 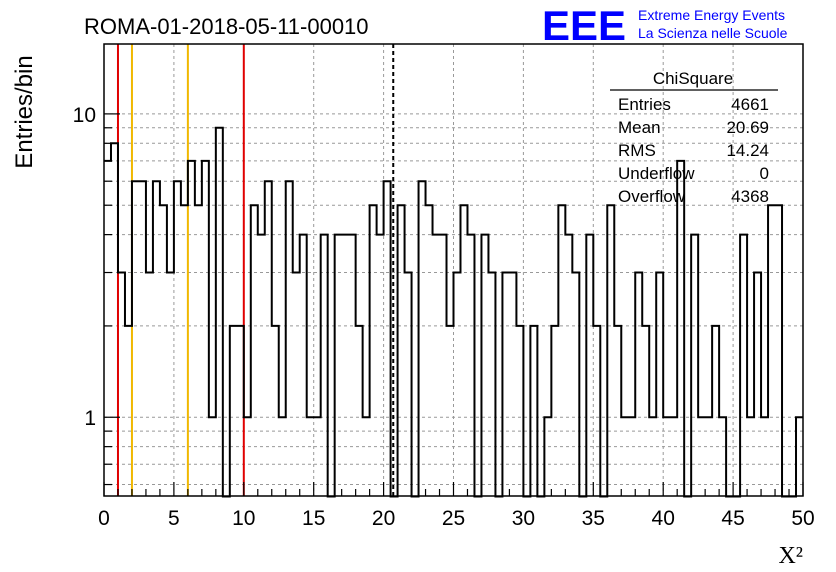 I want to click on x-tick-label: 5, so click(x=174, y=518).